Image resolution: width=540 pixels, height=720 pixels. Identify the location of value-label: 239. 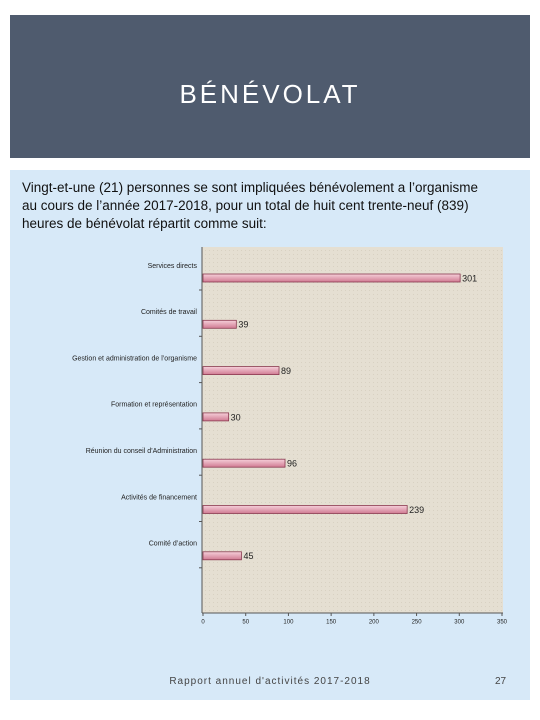
(416, 510).